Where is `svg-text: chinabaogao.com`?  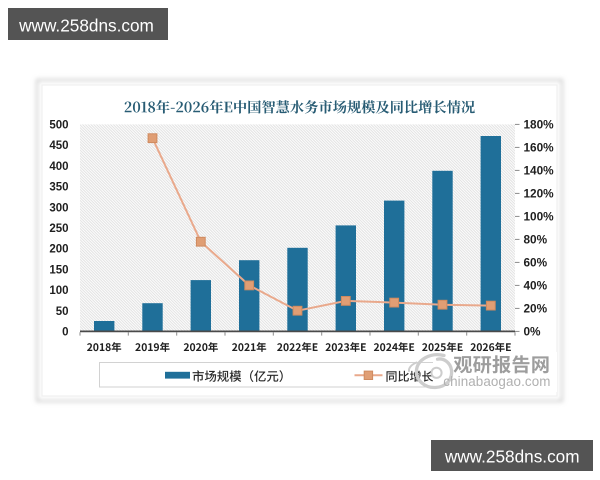 svg-text: chinabaogao.com is located at coordinates (496, 381).